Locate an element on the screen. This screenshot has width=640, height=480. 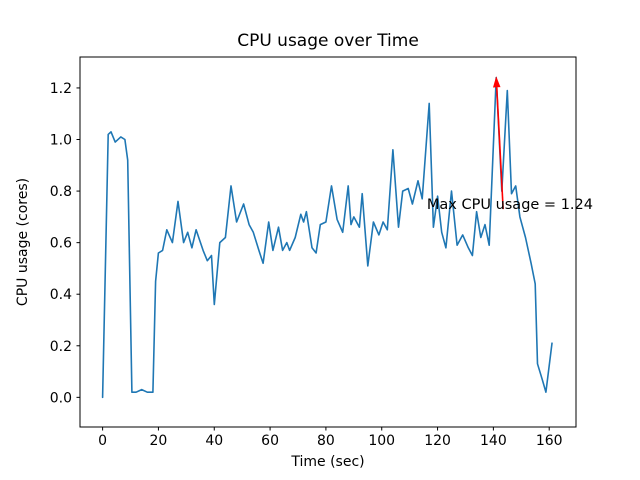
y-tick-label: 0.4 is located at coordinates (61, 295).